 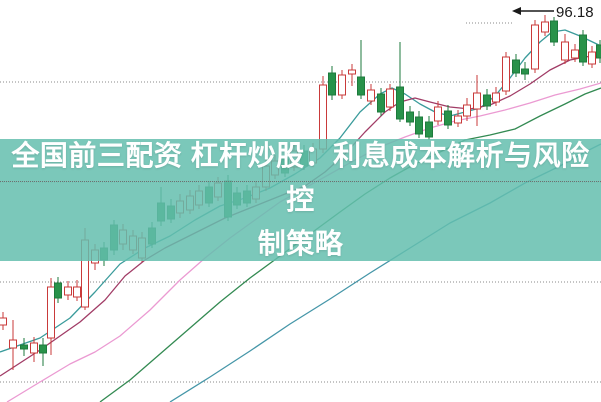 What do you see at coordinates (516, 11) in the screenshot?
I see `left-arrow-icon` at bounding box center [516, 11].